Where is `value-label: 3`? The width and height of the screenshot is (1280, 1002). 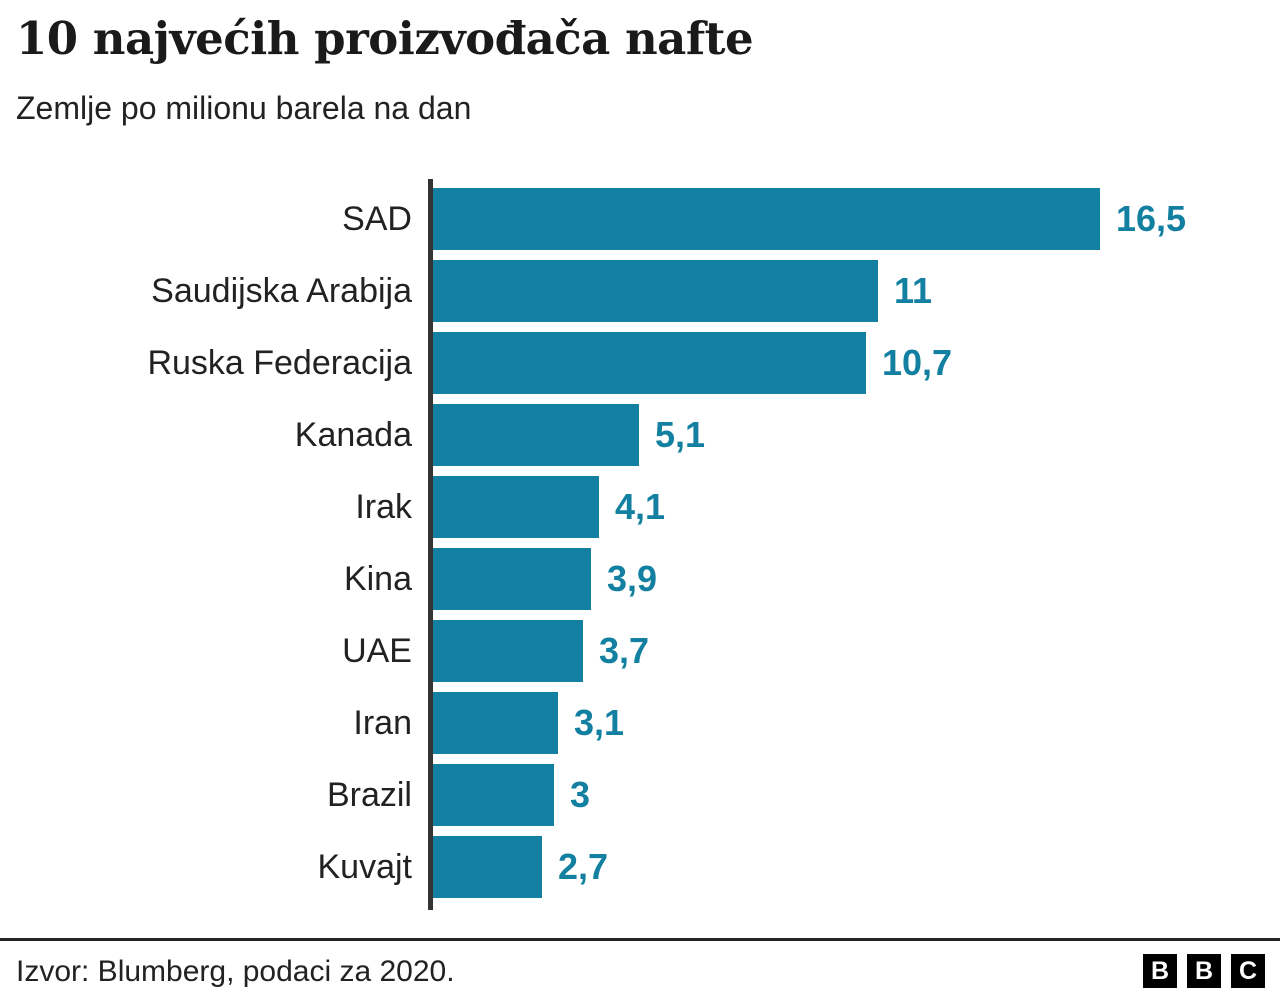
value-label: 3 is located at coordinates (580, 794).